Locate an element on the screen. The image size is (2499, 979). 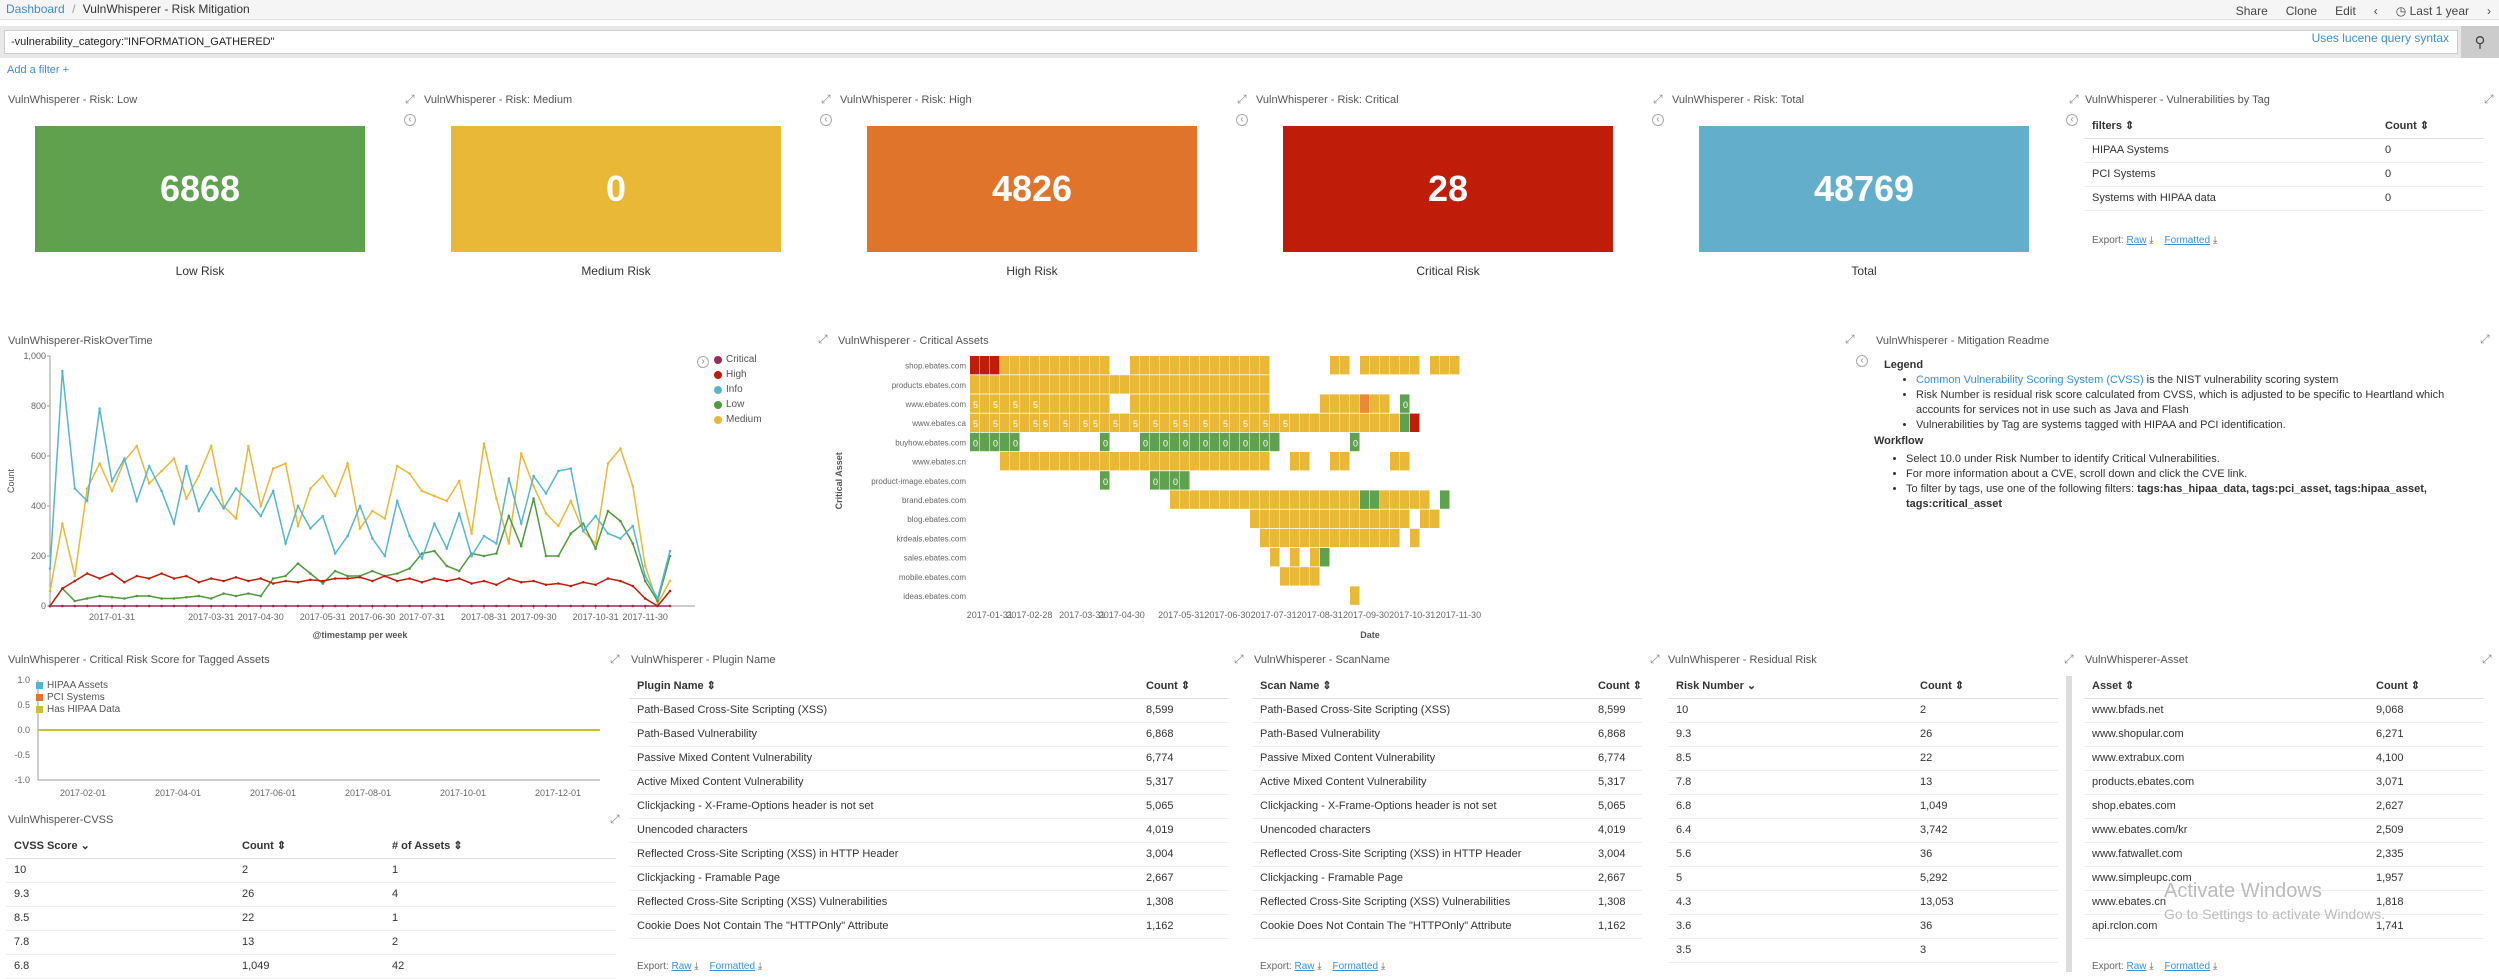
table-row: 6.8 1,049 is located at coordinates (1863, 806).